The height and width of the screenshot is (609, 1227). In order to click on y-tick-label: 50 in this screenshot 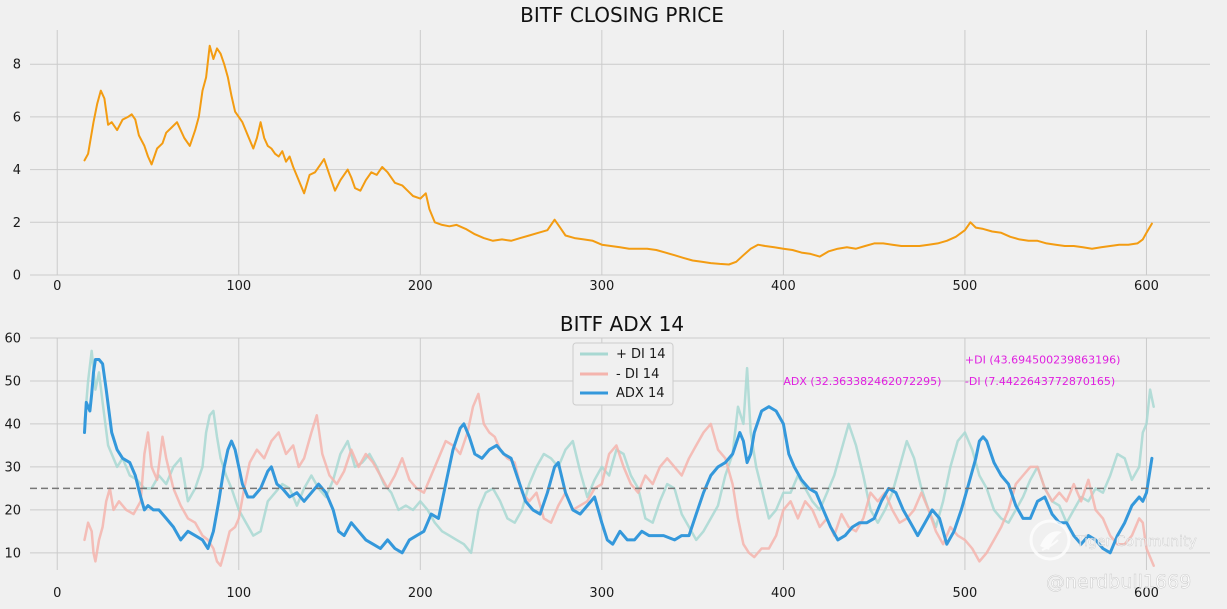, I will do `click(12, 381)`.